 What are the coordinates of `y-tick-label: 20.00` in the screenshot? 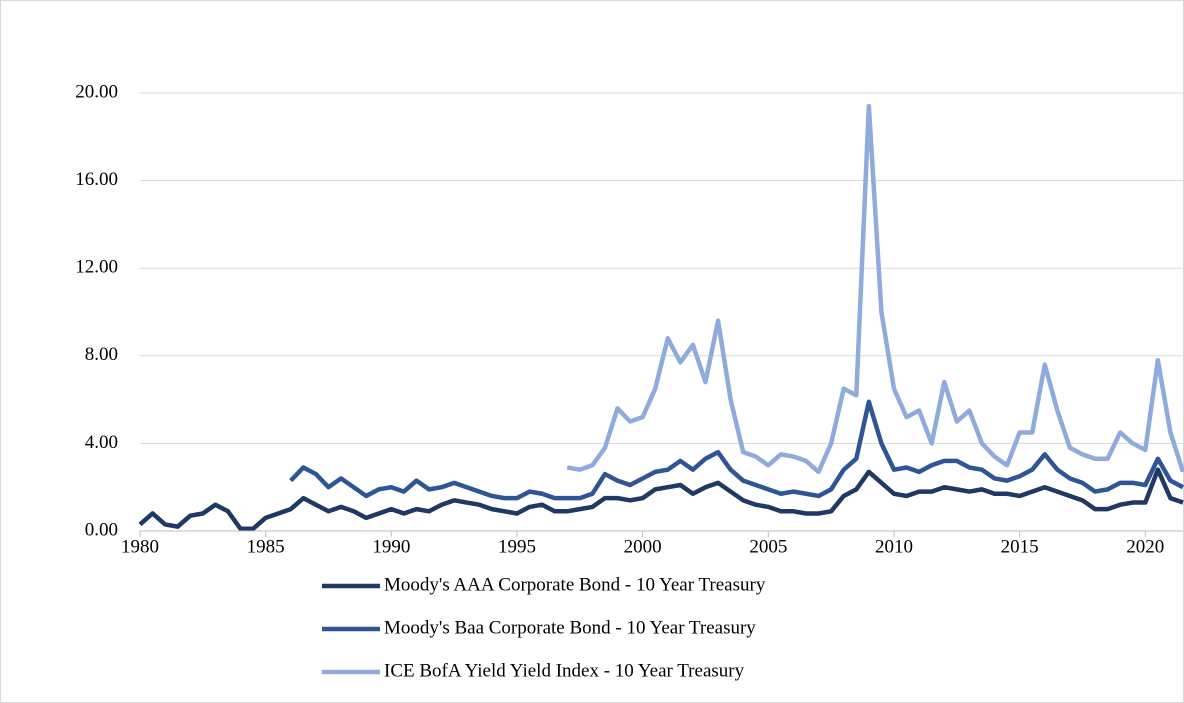 It's located at (96, 91).